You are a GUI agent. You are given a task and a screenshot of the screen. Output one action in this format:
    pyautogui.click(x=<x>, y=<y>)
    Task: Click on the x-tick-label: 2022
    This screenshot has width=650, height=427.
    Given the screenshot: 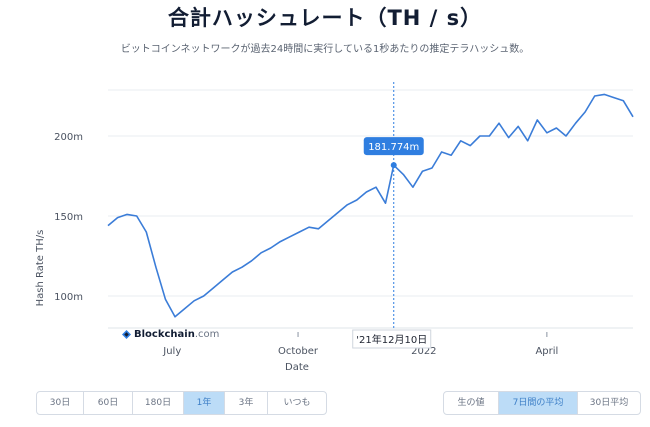 What is the action you would take?
    pyautogui.click(x=423, y=351)
    